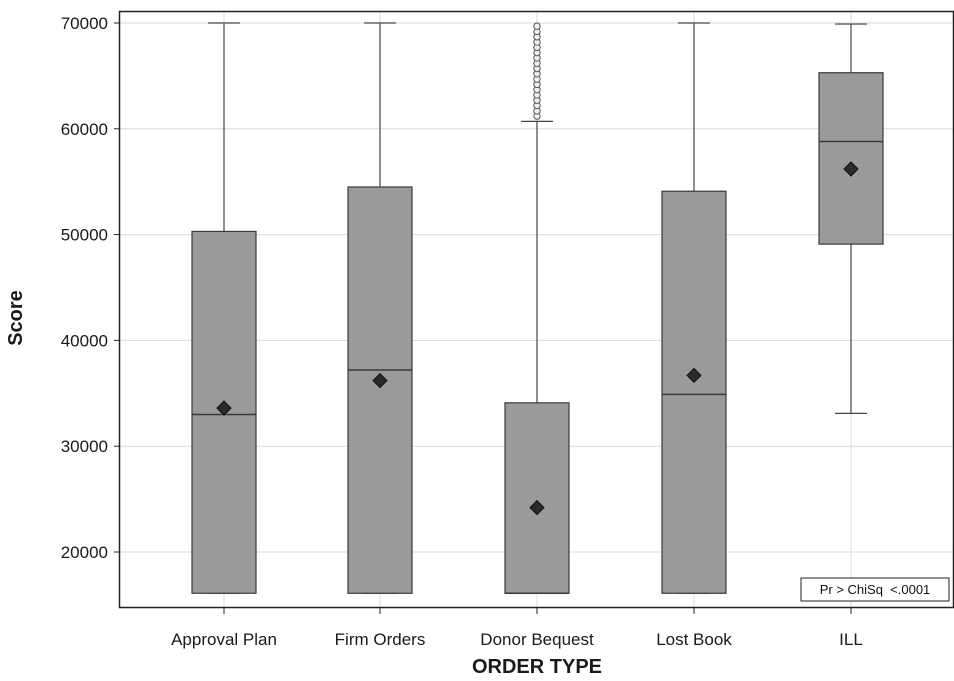  I want to click on box-lost-book, so click(694, 308).